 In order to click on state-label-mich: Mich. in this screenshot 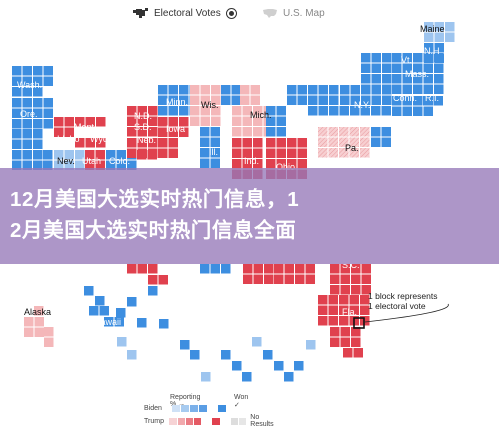, I will do `click(261, 115)`.